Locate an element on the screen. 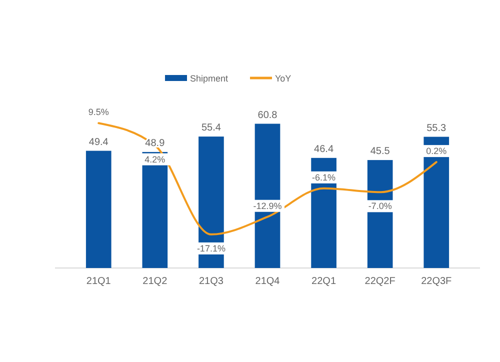 The image size is (500, 362). x-tick-label: 22Q3F is located at coordinates (436, 281).